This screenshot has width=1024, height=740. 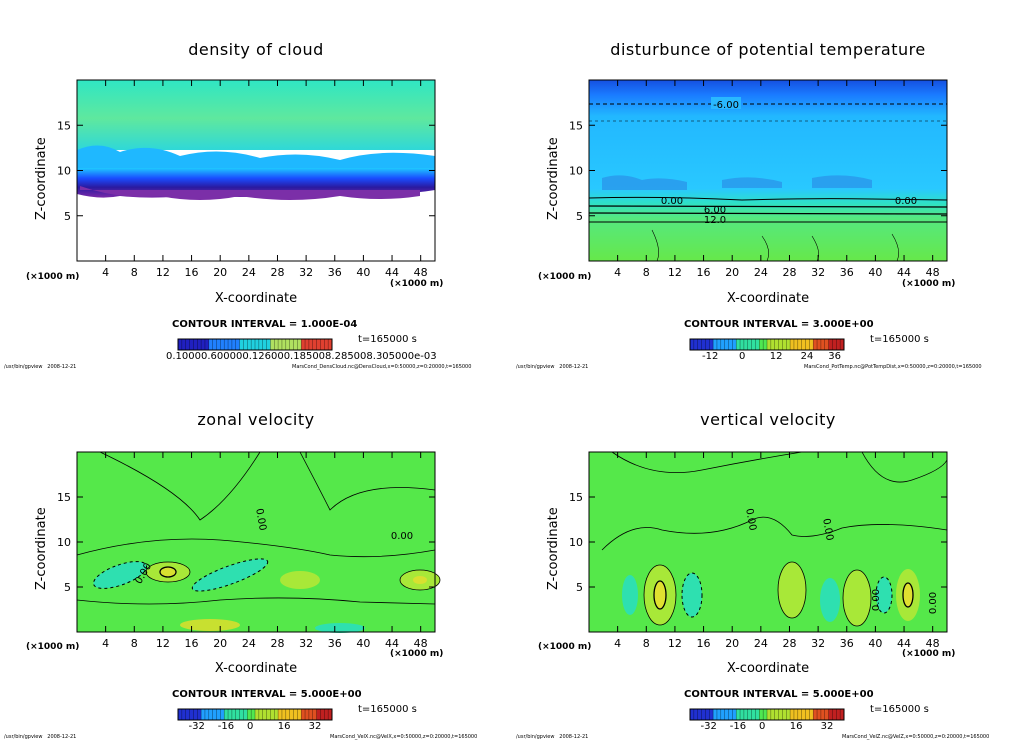 What do you see at coordinates (796, 726) in the screenshot?
I see `colorbar-tick-label: 16` at bounding box center [796, 726].